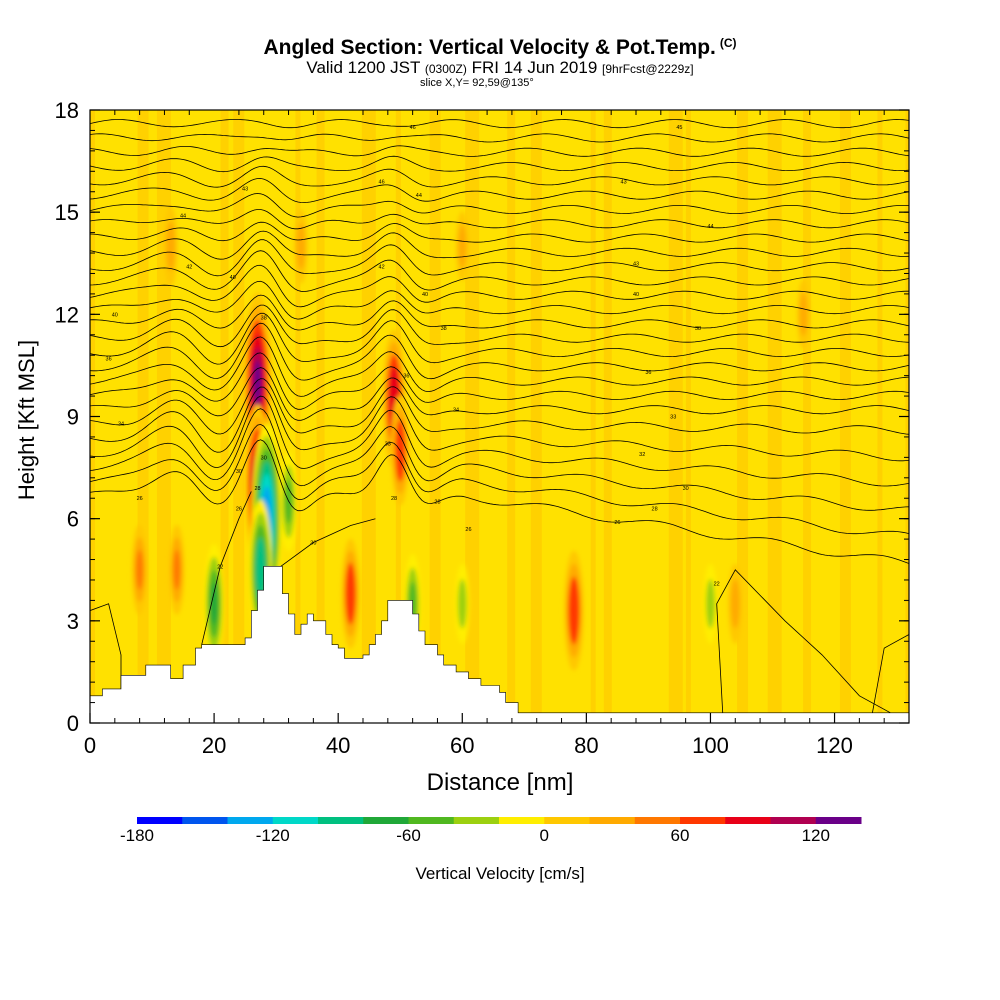  I want to click on chart-title-suffix: (C), so click(728, 43).